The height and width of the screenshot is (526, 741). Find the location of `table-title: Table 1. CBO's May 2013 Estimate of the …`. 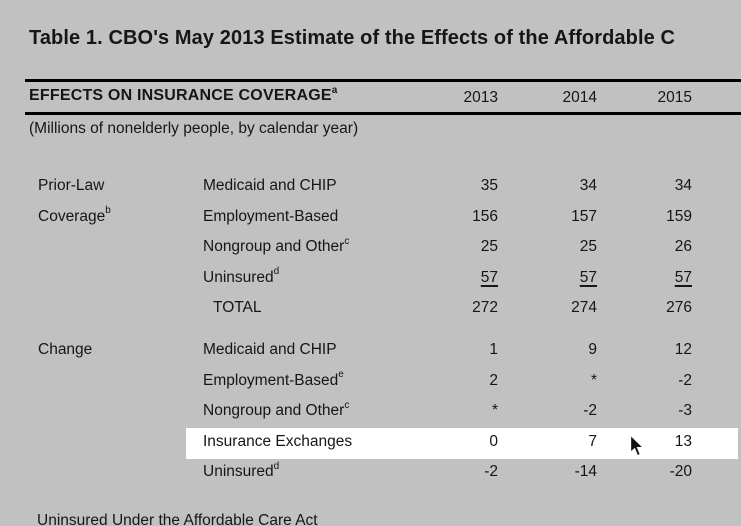

table-title: Table 1. CBO's May 2013 Estimate of the … is located at coordinates (352, 38).